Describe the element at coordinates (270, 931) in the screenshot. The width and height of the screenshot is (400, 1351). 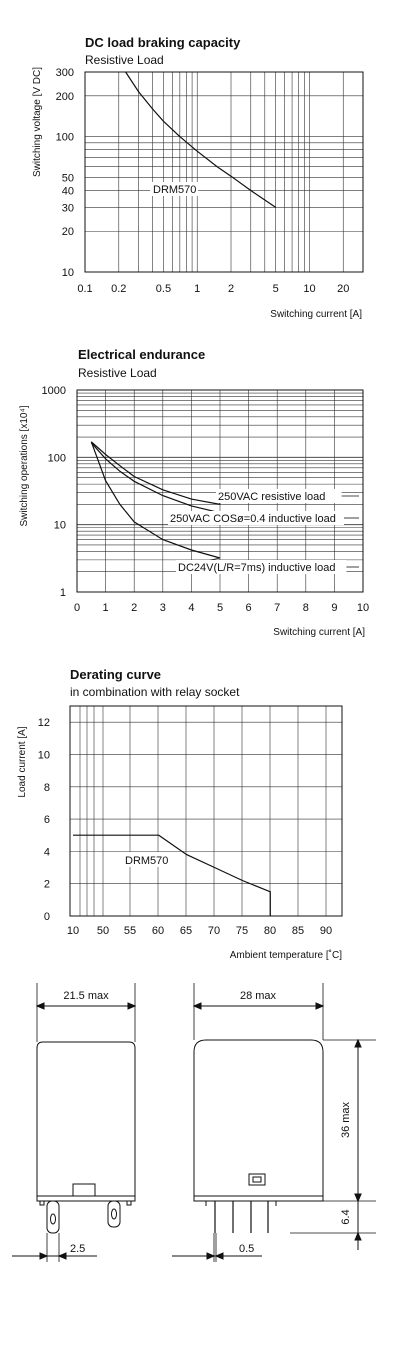
I see `x-tick-label: 80` at that location.